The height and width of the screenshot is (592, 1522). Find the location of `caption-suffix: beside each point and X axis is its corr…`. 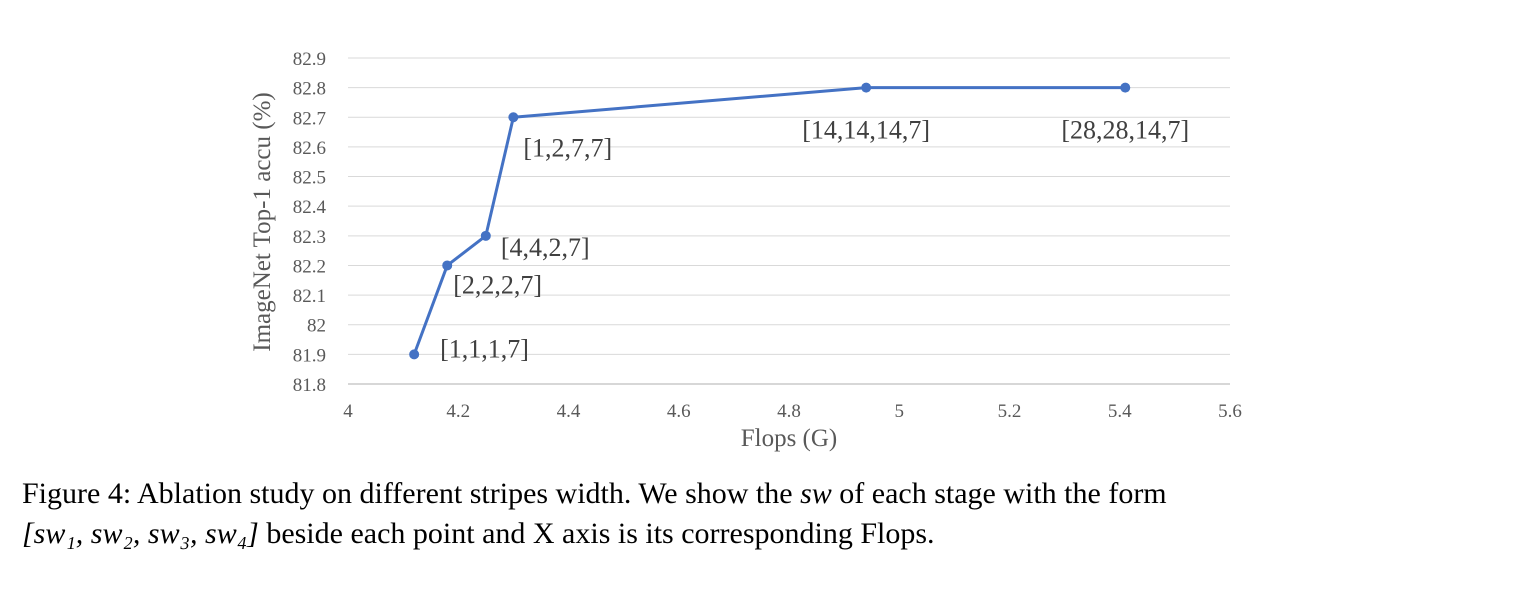

caption-suffix: beside each point and X axis is its corr… is located at coordinates (596, 533).